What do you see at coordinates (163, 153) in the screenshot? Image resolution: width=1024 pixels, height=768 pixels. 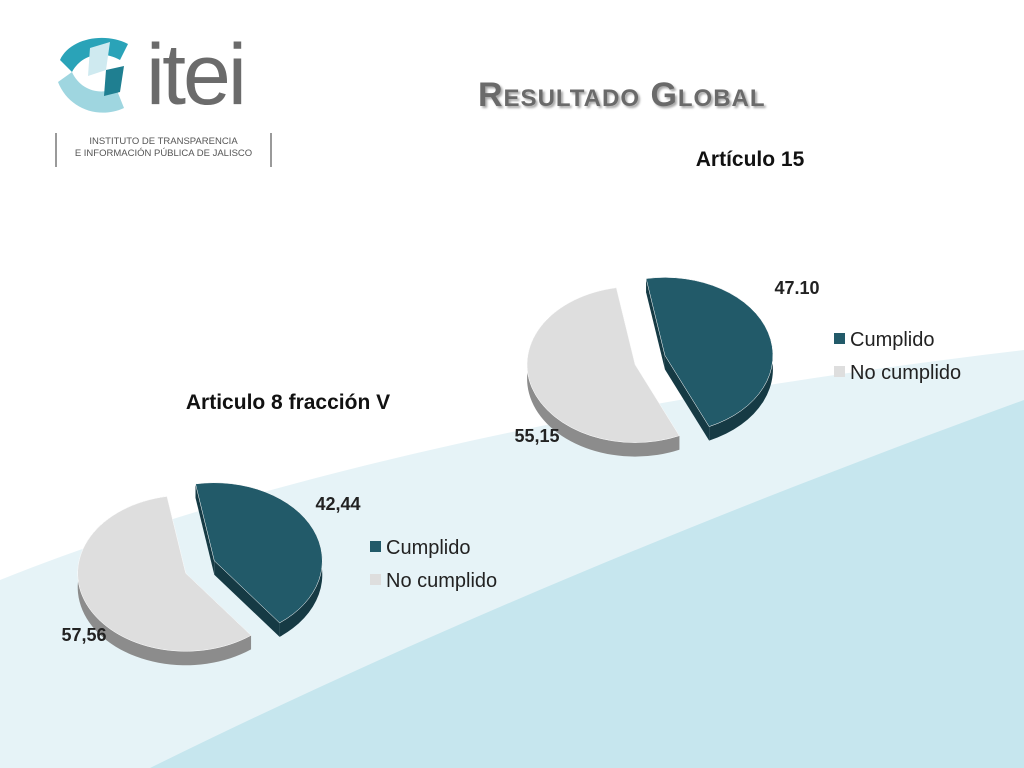 I see `logo-subtitle-line2: E INFORMACIÓN PÚBLICA DE JALISCO` at bounding box center [163, 153].